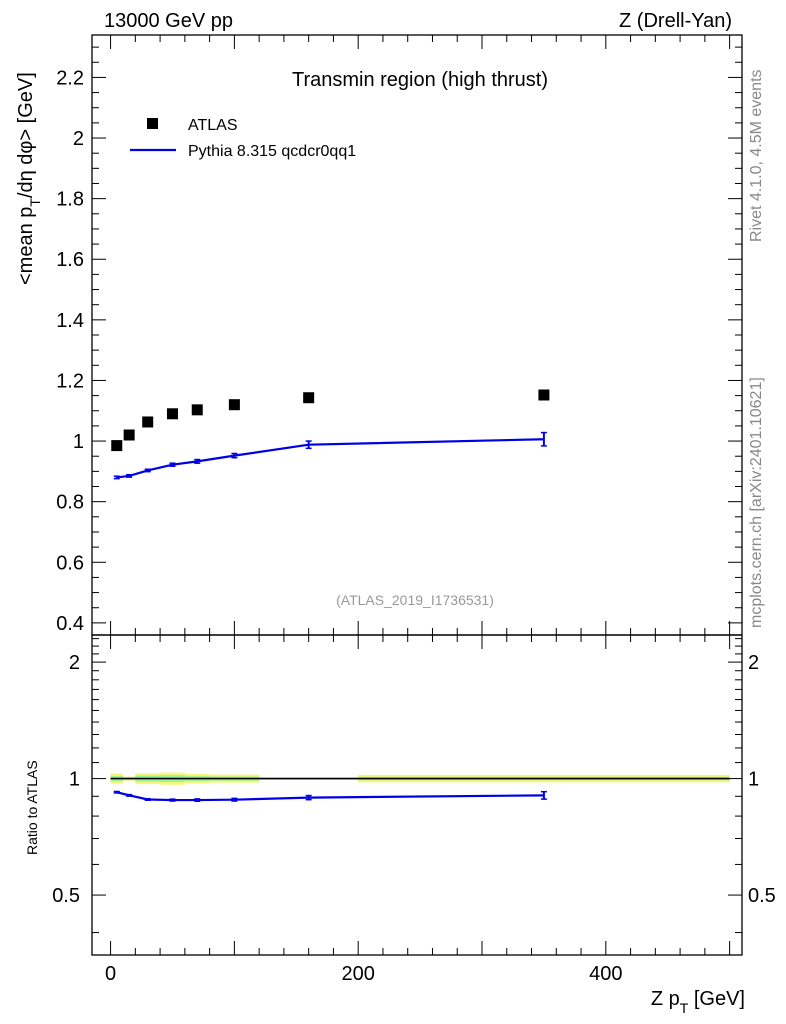 The height and width of the screenshot is (1024, 786). Describe the element at coordinates (756, 502) in the screenshot. I see `mcplots-label: mcplots.cern.ch [arXiv:2401.10621]` at that location.